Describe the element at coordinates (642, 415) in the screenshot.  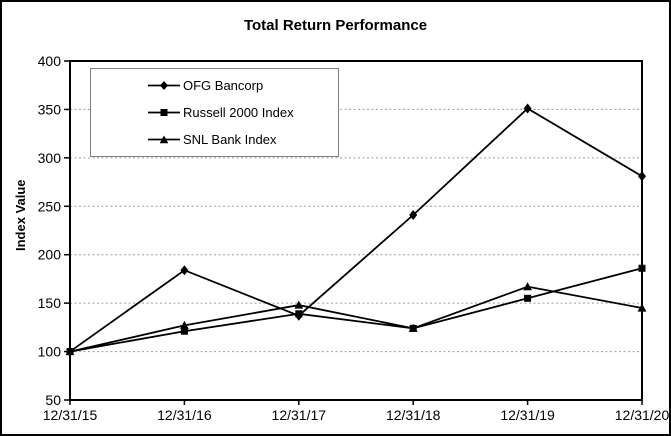
I see `x-tick-label-12-31-20: 12/31/20` at that location.